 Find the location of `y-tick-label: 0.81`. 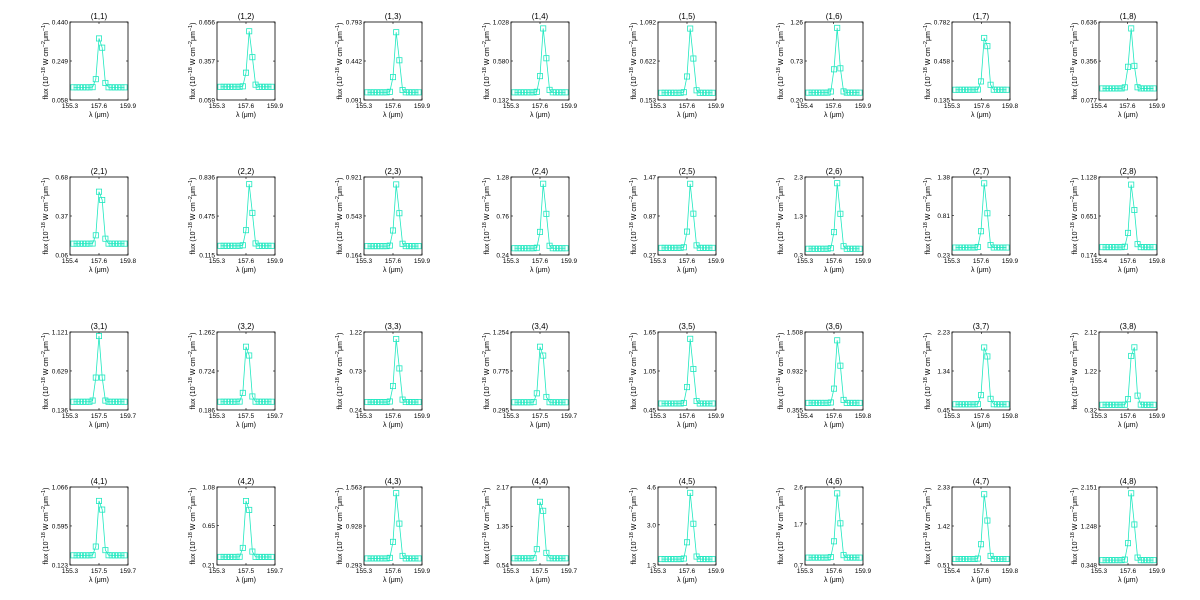

y-tick-label: 0.81 is located at coordinates (943, 216).